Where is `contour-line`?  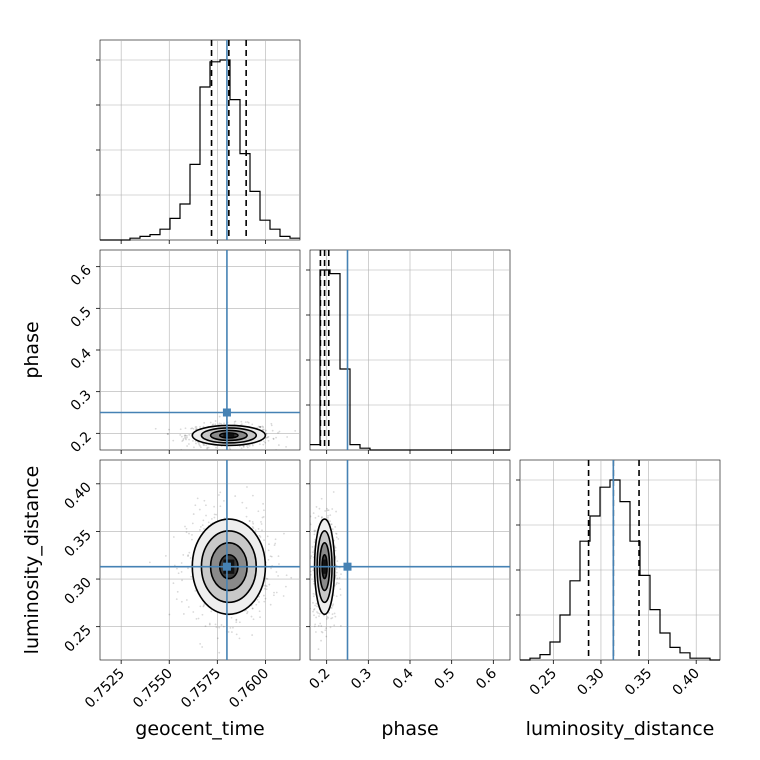
contour-line is located at coordinates (228, 435).